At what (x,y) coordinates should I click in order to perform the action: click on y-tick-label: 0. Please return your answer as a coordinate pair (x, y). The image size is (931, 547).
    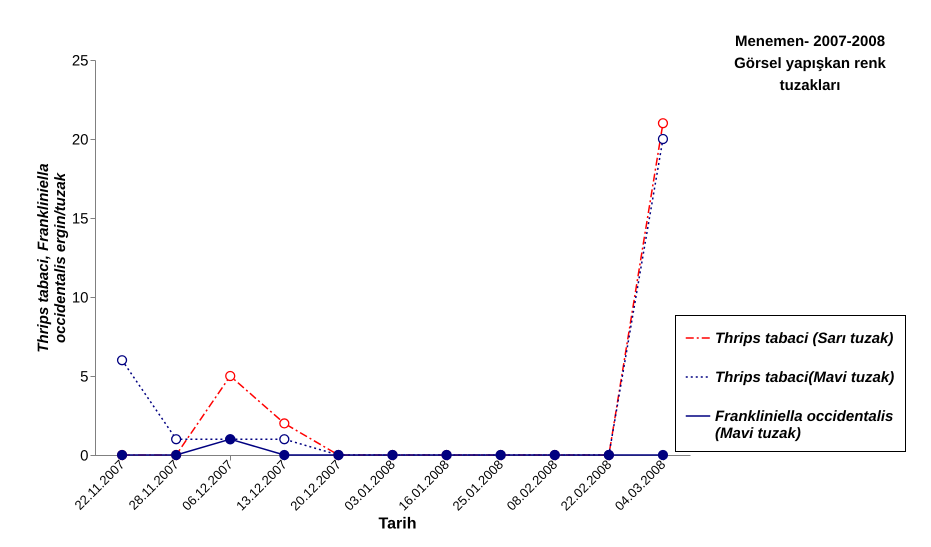
    Looking at the image, I should click on (84, 456).